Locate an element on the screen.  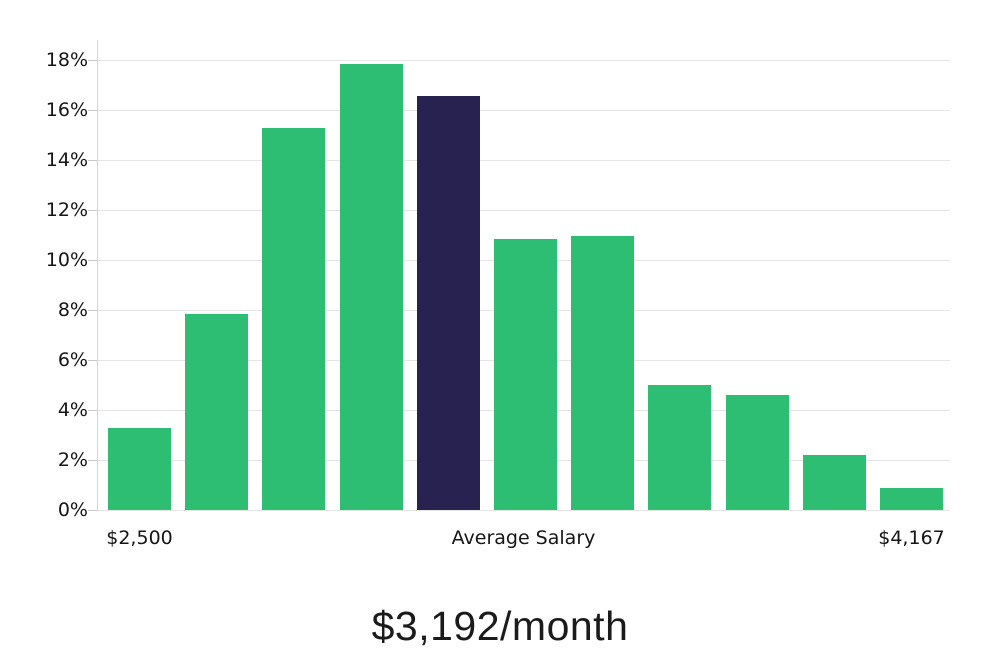
y-axis-label: 18% is located at coordinates (66, 60).